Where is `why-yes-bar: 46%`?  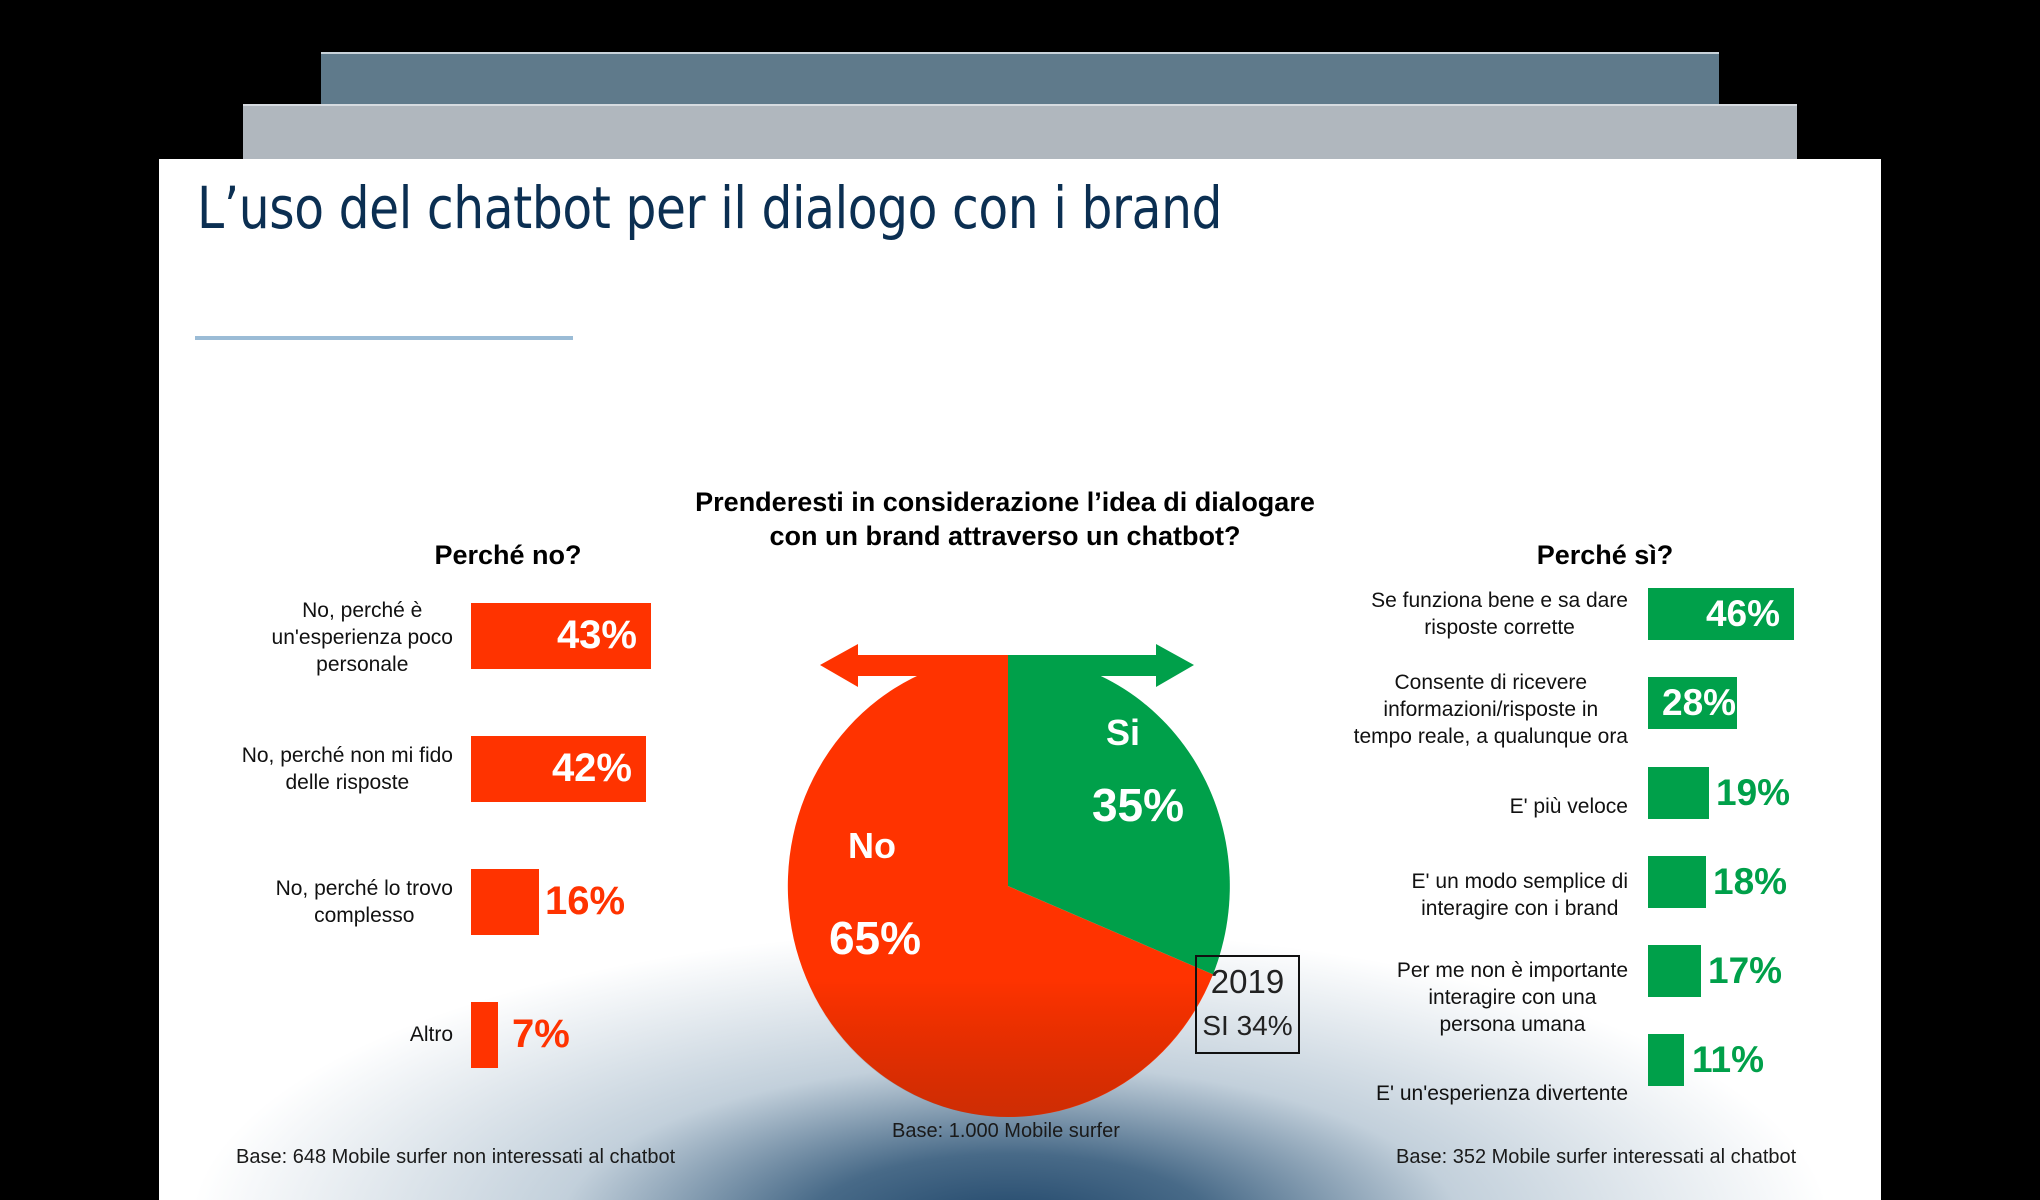
why-yes-bar: 46% is located at coordinates (1721, 614).